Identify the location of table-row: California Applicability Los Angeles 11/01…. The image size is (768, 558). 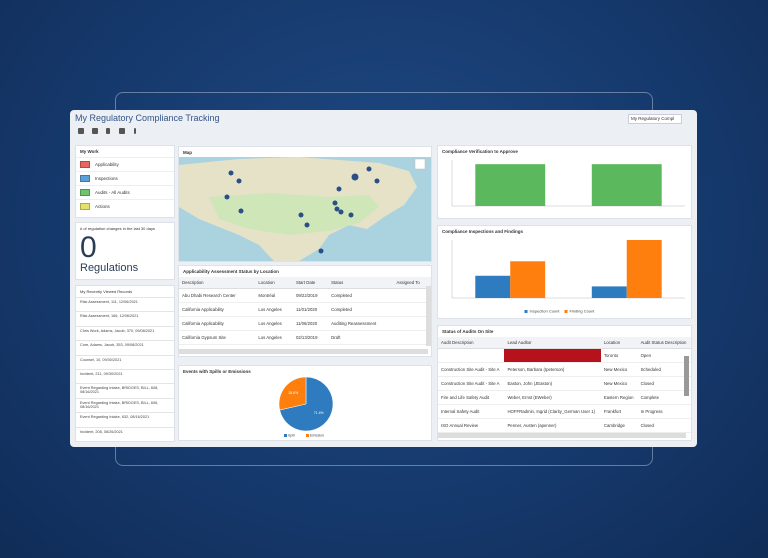
(305, 309).